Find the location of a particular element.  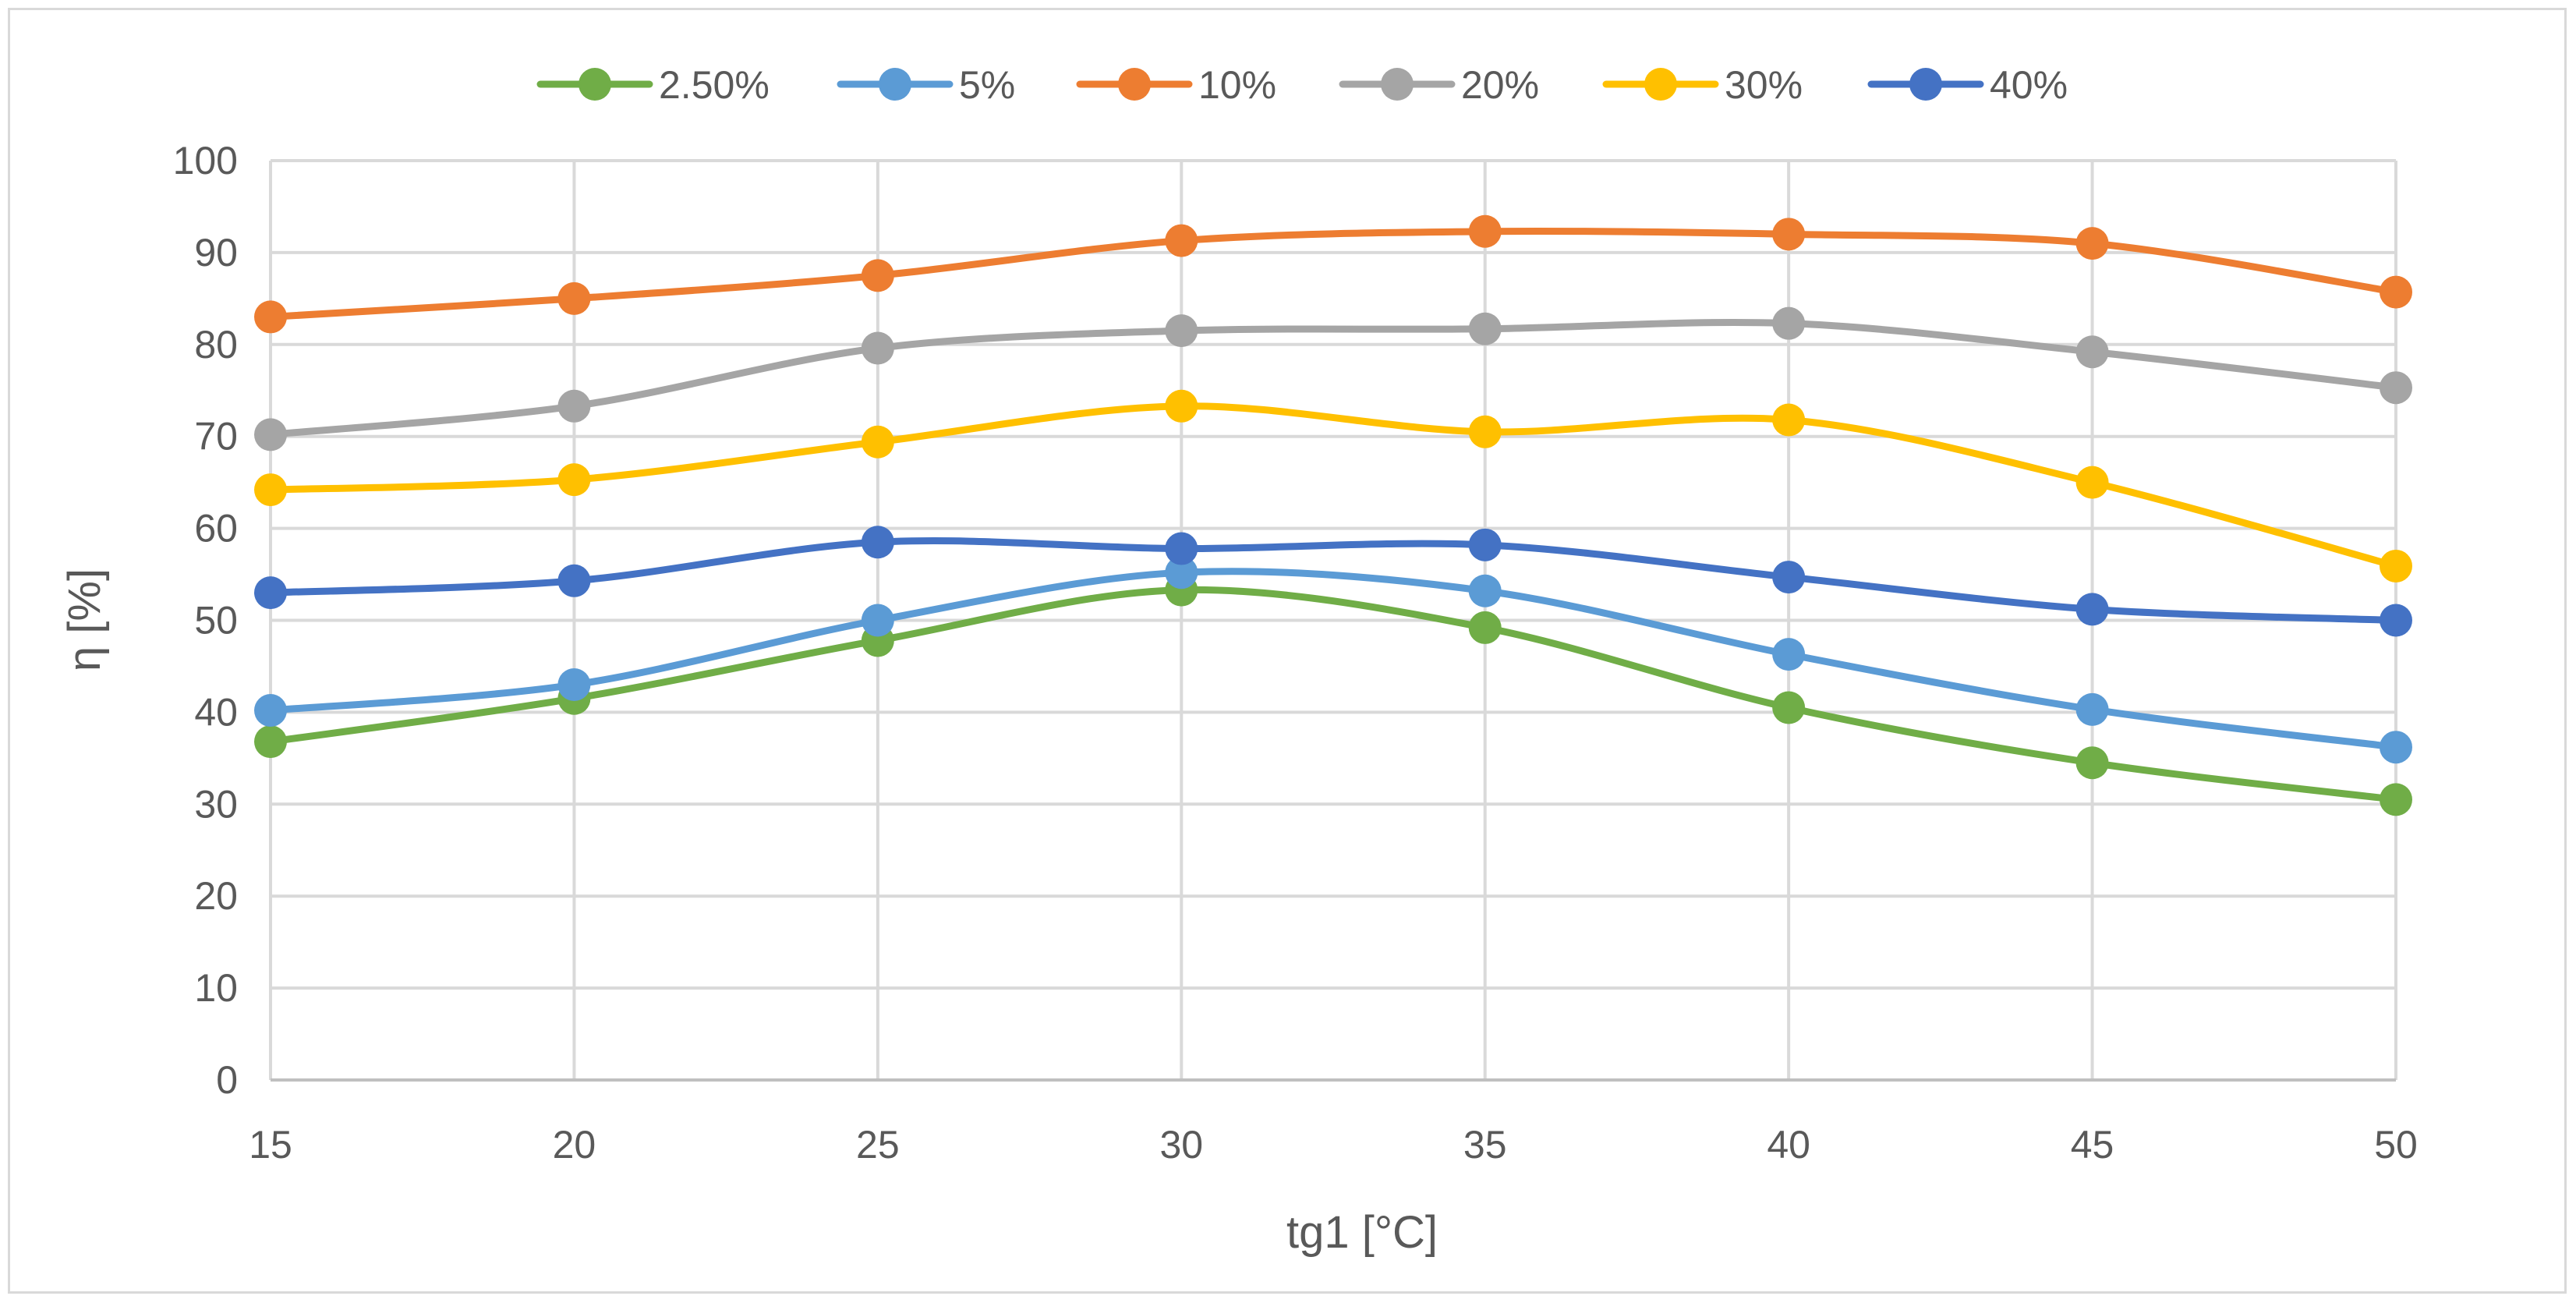

x-tick-label: 40 is located at coordinates (1788, 1145).